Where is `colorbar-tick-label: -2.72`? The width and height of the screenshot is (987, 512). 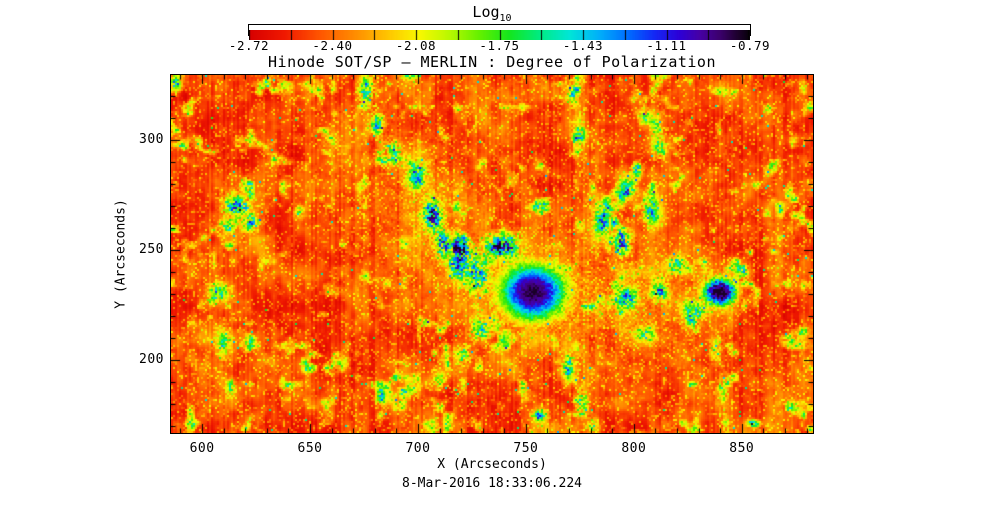
colorbar-tick-label: -2.72 is located at coordinates (249, 45).